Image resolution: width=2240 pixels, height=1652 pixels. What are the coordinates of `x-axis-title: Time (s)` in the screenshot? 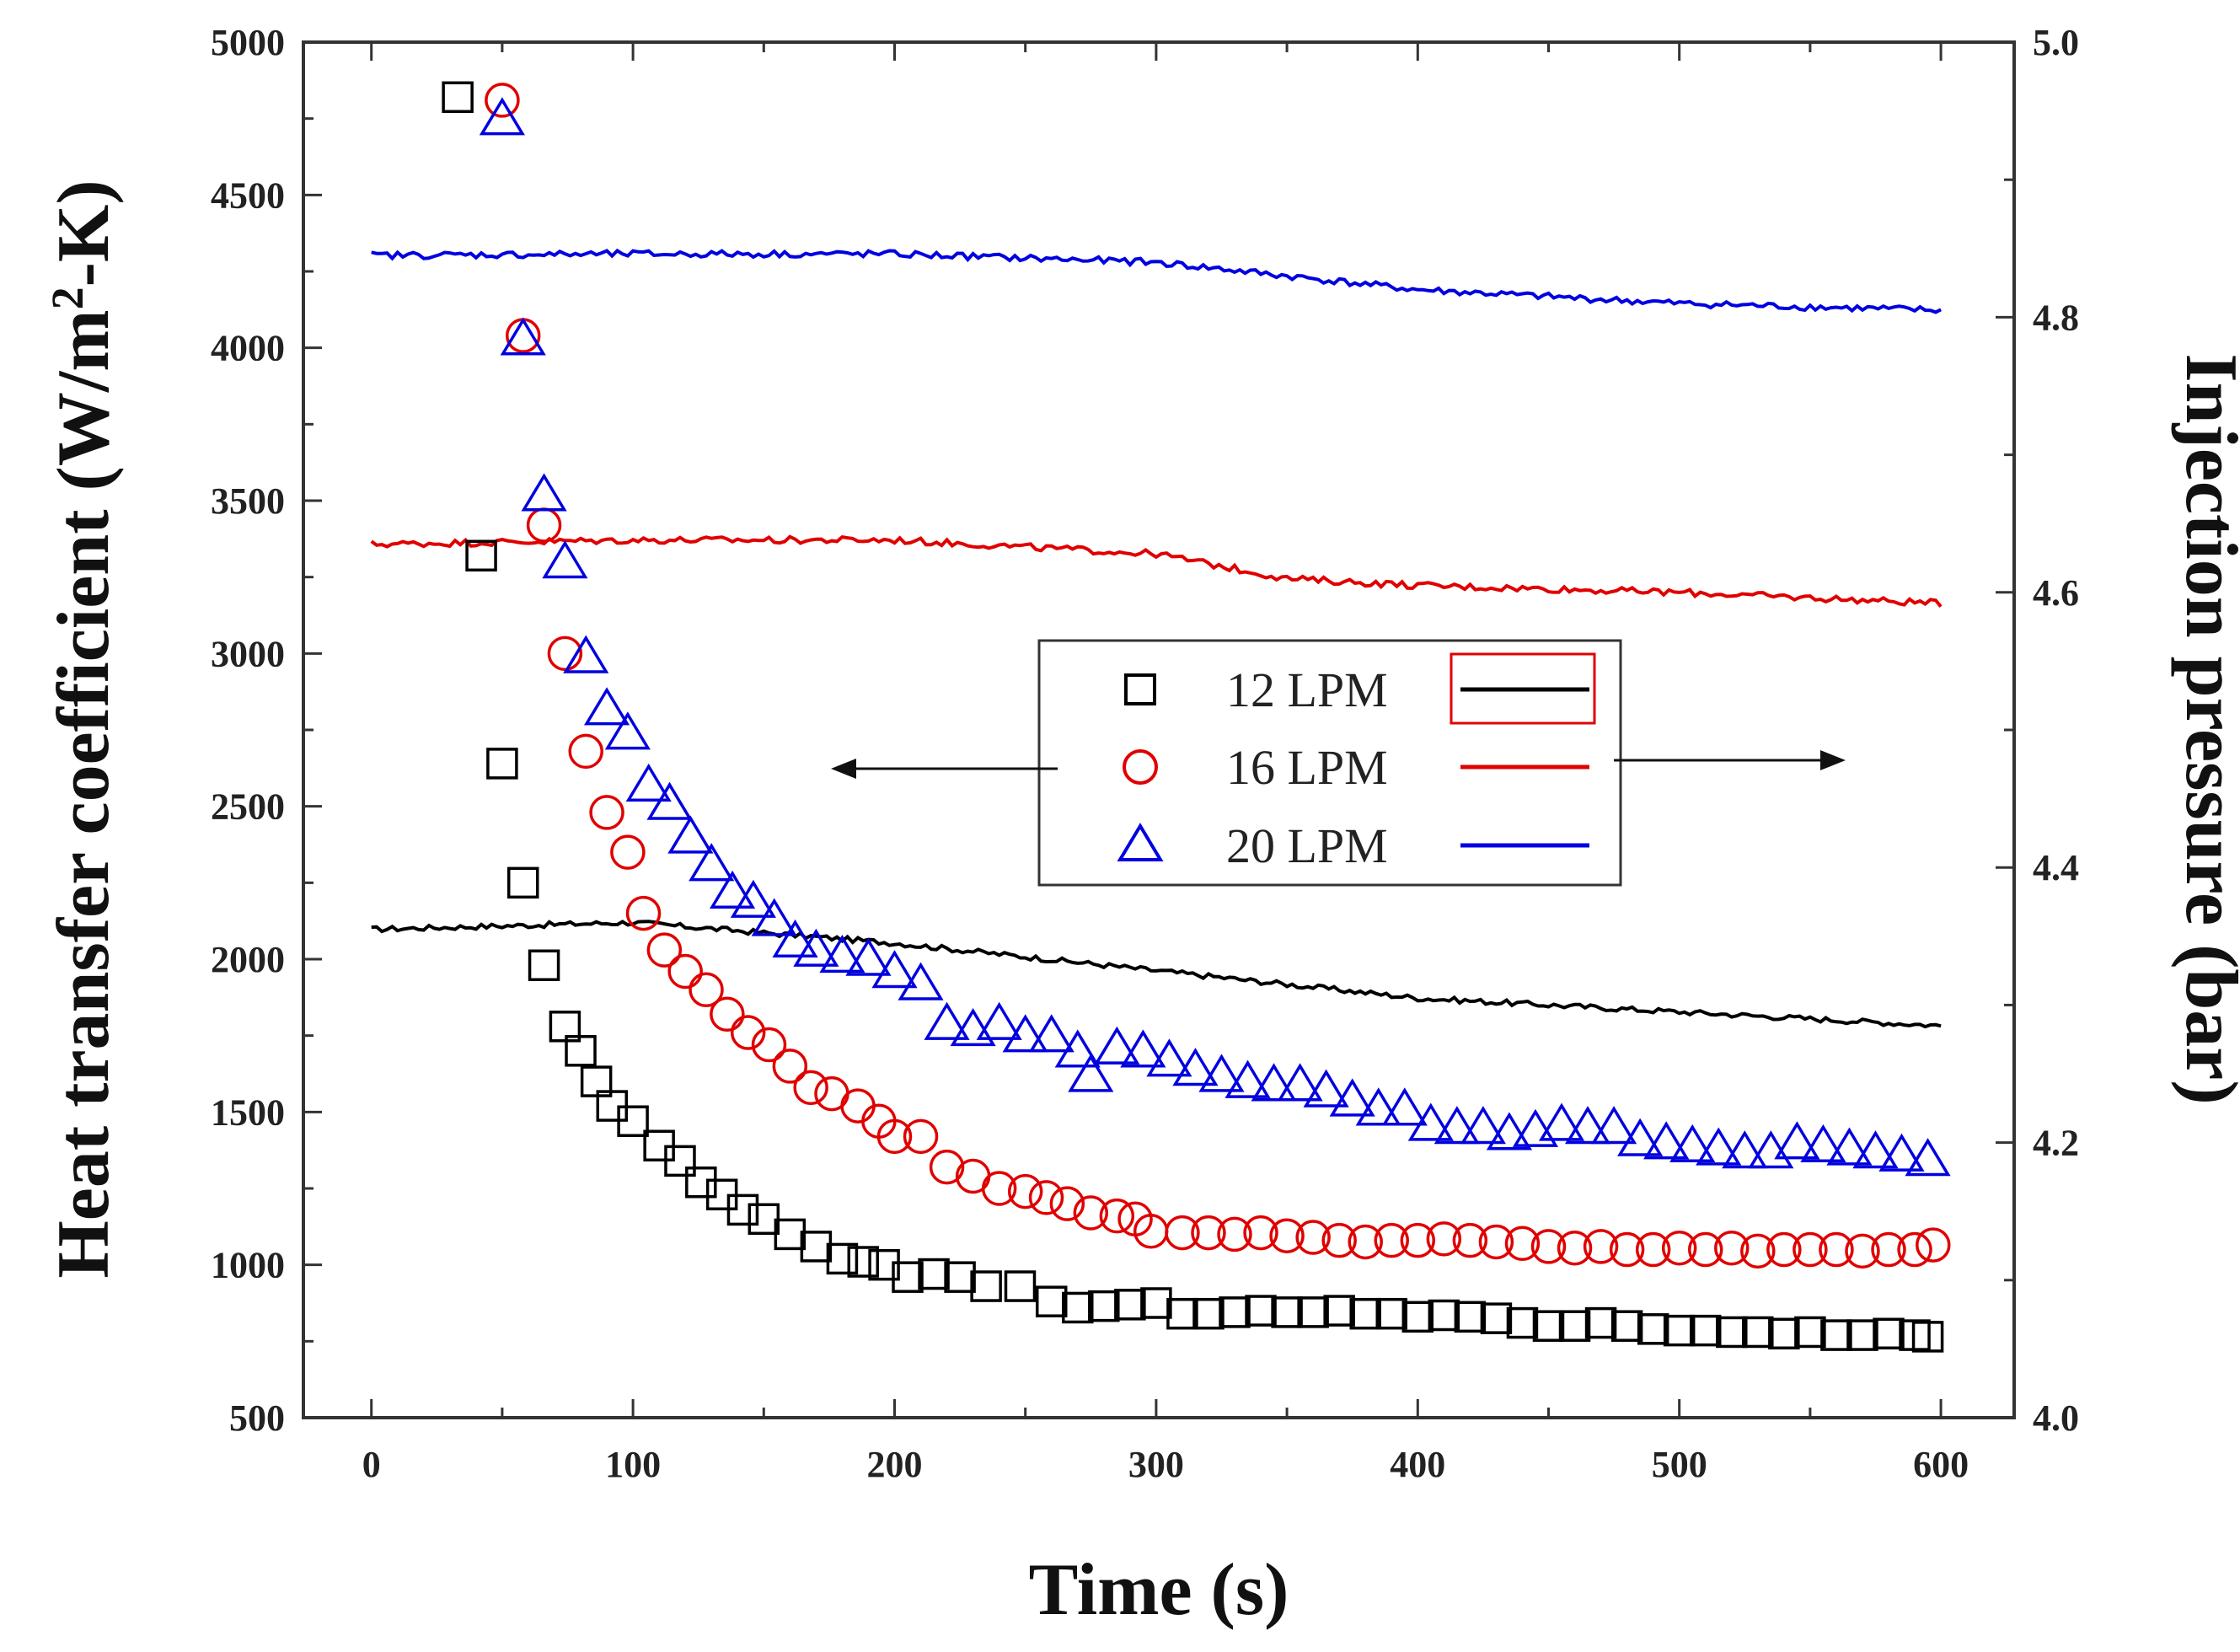 It's located at (1159, 1590).